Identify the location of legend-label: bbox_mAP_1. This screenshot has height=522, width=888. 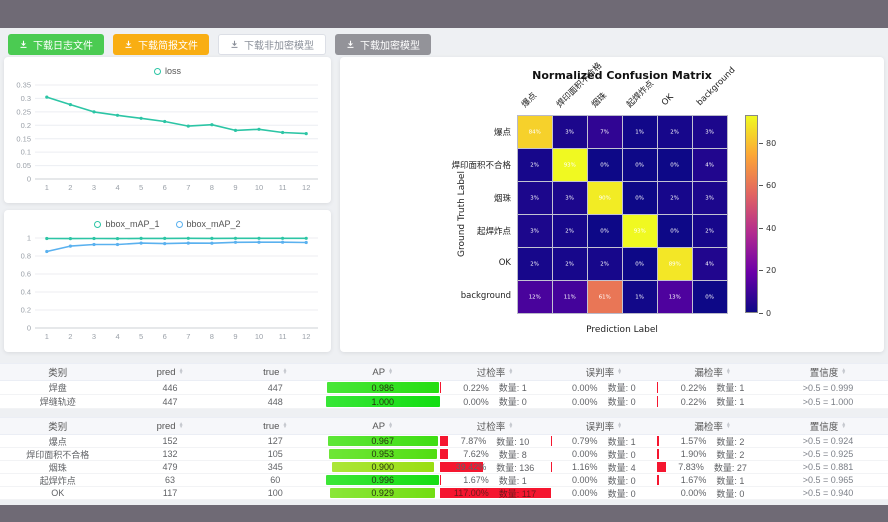
(132, 224).